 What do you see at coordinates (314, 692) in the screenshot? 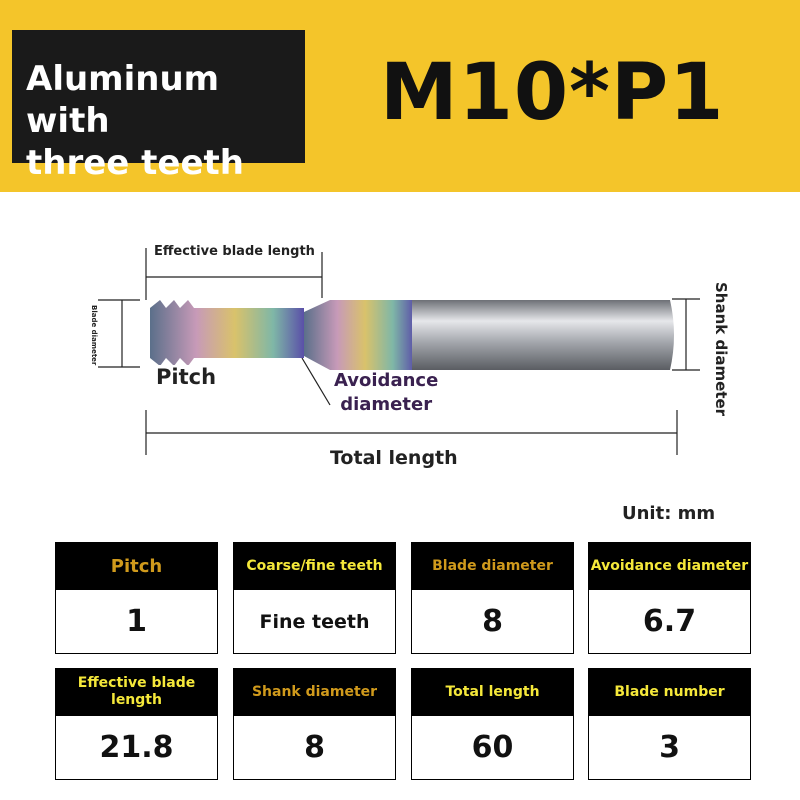
I see `spec-label: Shank diameter` at bounding box center [314, 692].